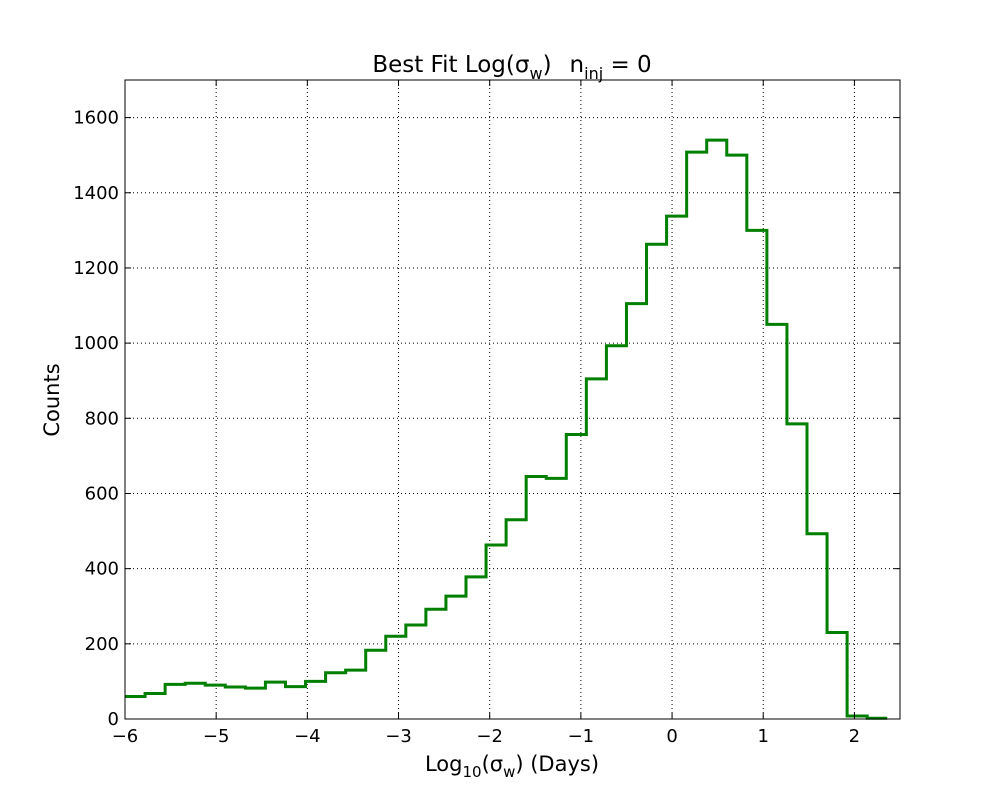 This screenshot has width=1000, height=800. Describe the element at coordinates (854, 736) in the screenshot. I see `x-tick-label: 2` at that location.